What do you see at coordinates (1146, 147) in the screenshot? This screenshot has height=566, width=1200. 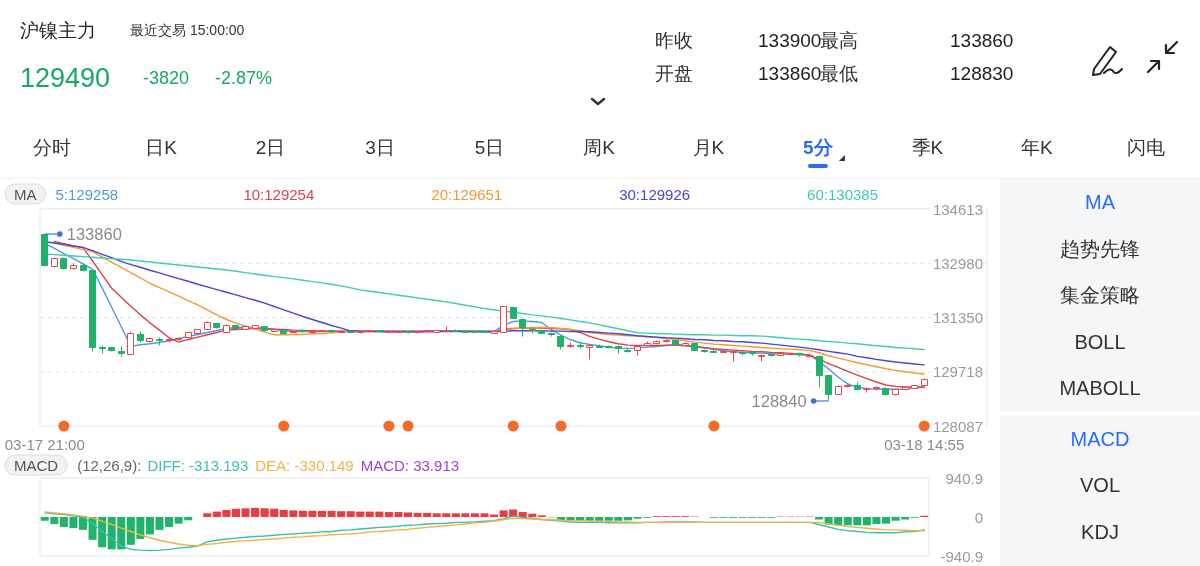 I see `category-label: 闪电` at bounding box center [1146, 147].